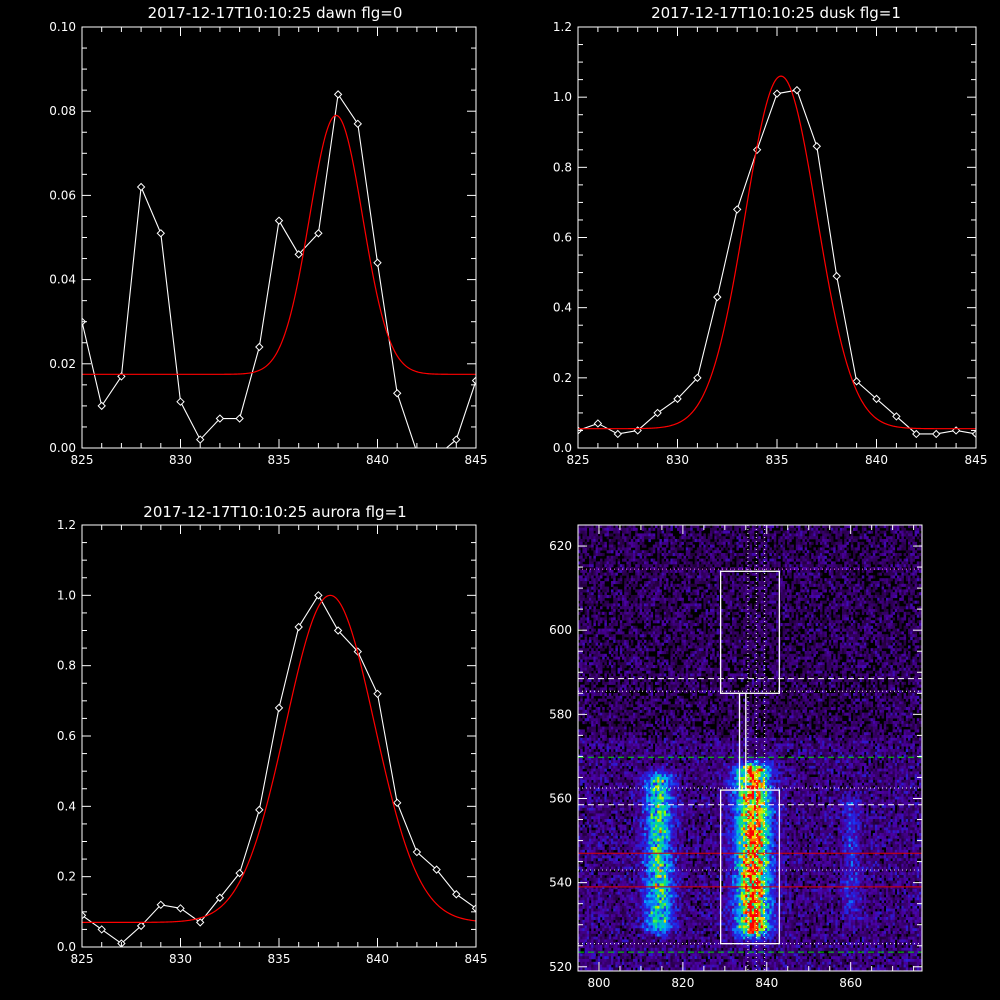 The height and width of the screenshot is (1000, 1000). Describe the element at coordinates (279, 220) in the screenshot. I see `dawn-data-point` at that location.